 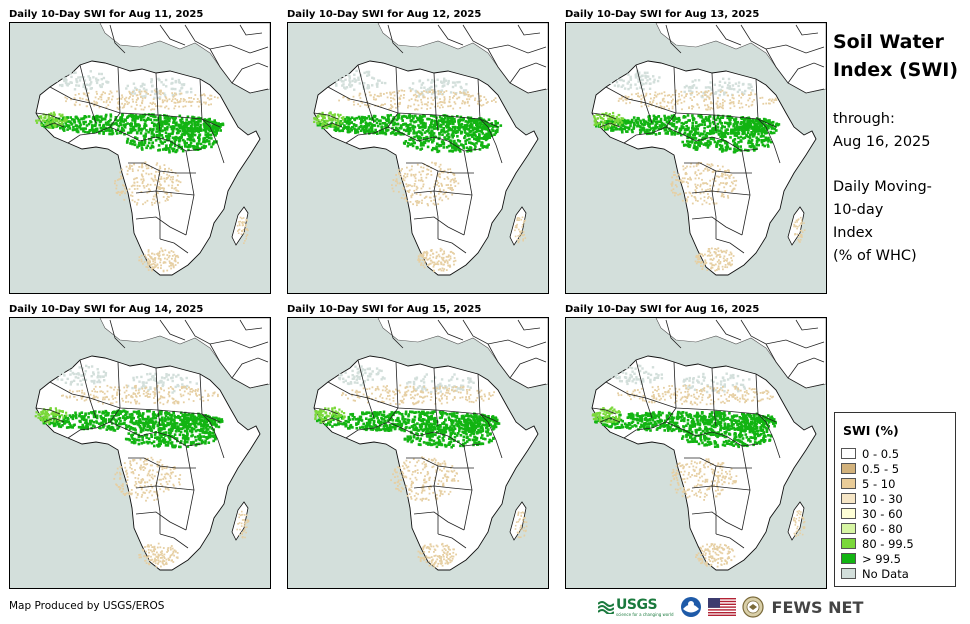 I want to click on map-panel-4: Daily 10-Day SWI for Aug 14, 2025, so click(x=140, y=446).